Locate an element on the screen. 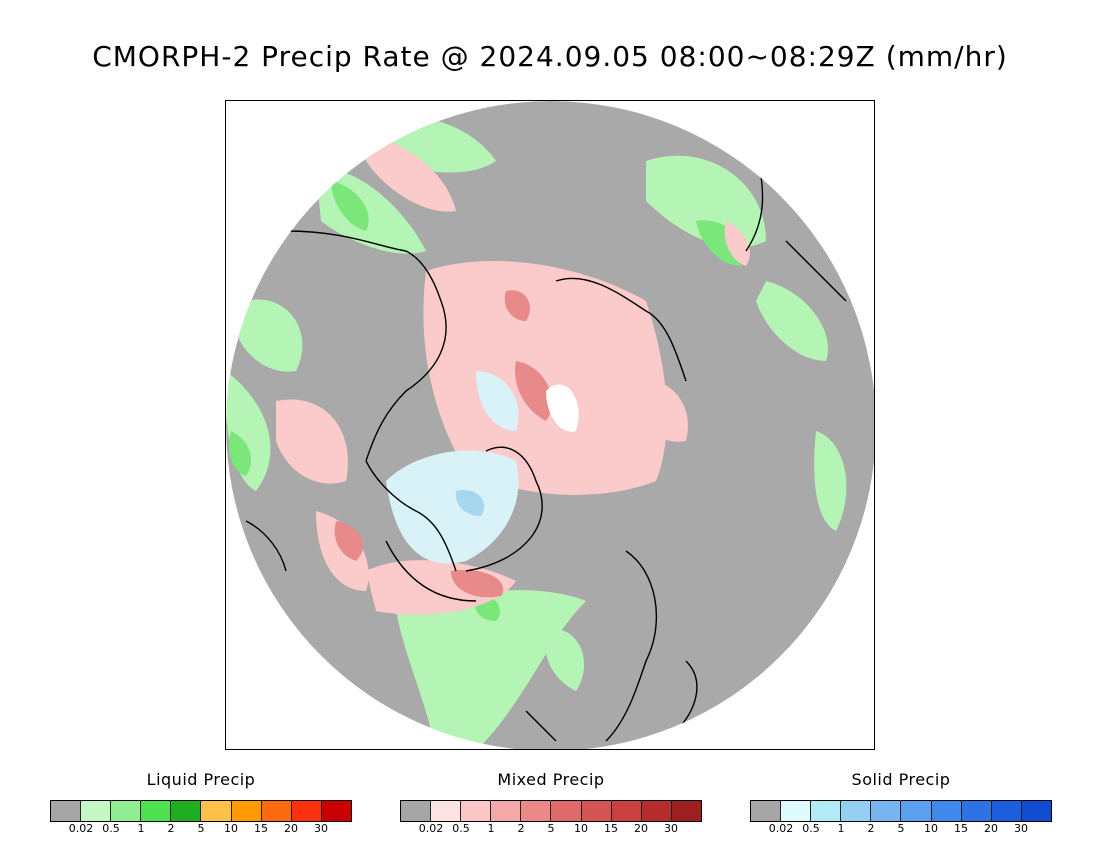  legend-solid-ticks: 0.02 0.5 1 2 5 10 15 20 30 is located at coordinates (901, 830).